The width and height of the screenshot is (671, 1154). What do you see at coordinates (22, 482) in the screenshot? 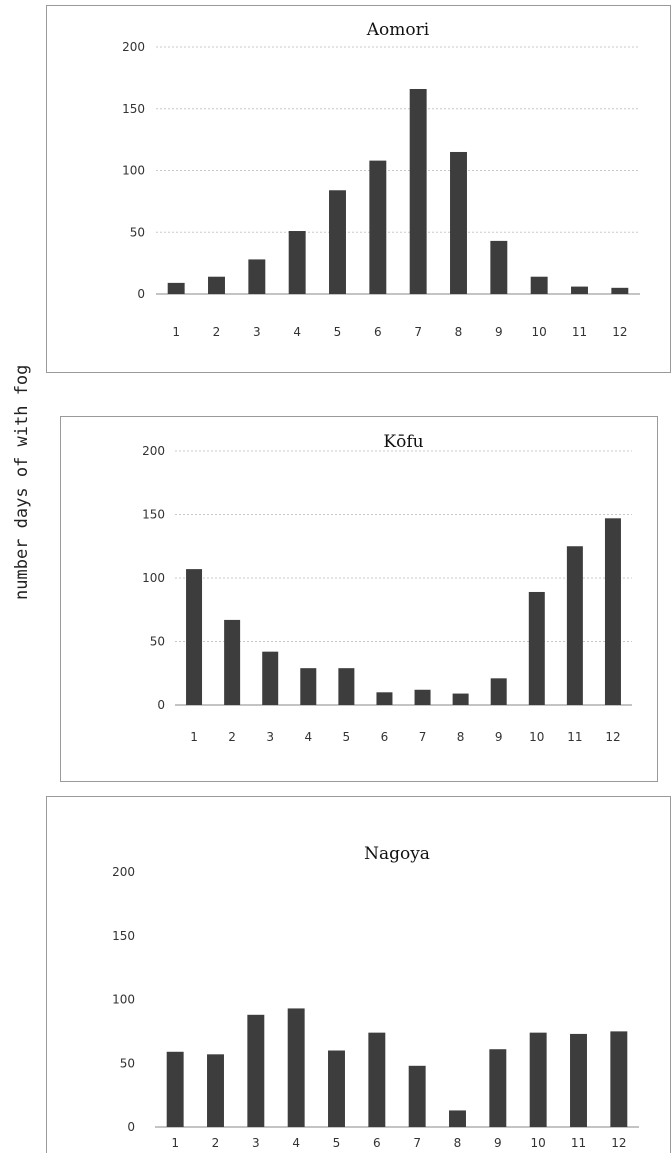
I see `shared-y-axis-label: number days of with fog` at bounding box center [22, 482].